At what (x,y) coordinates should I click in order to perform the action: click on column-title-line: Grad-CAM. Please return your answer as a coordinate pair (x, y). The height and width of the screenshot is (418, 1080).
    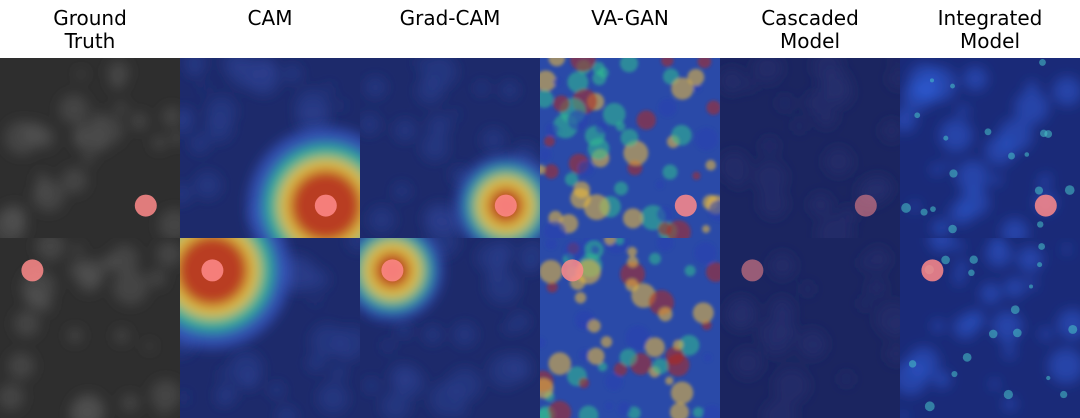
    Looking at the image, I should click on (450, 18).